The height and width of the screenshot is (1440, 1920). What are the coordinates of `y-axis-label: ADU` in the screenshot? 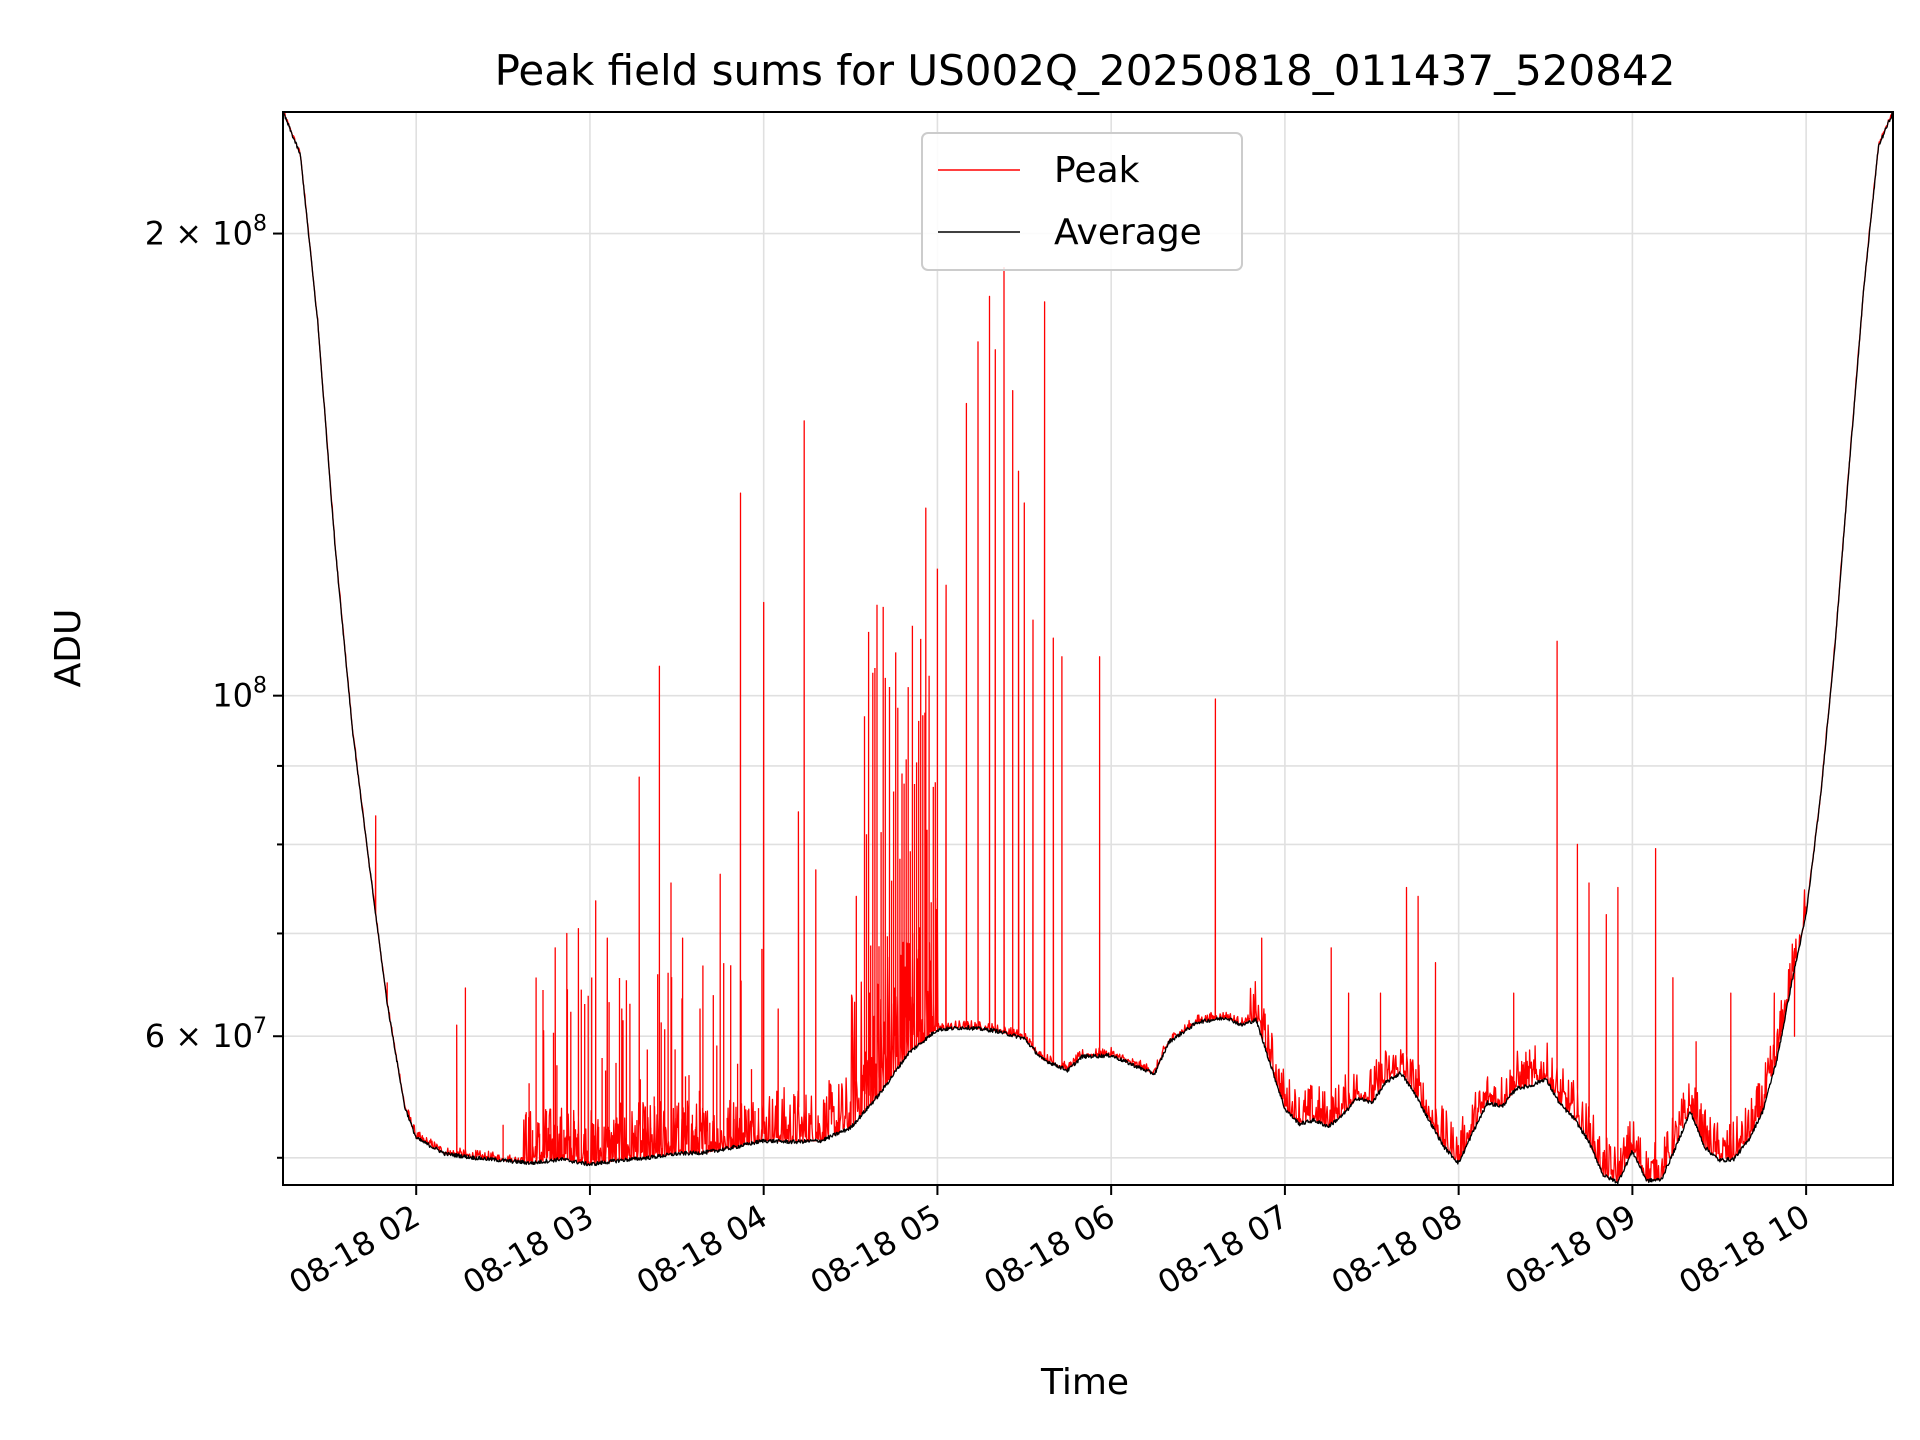 It's located at (68, 648).